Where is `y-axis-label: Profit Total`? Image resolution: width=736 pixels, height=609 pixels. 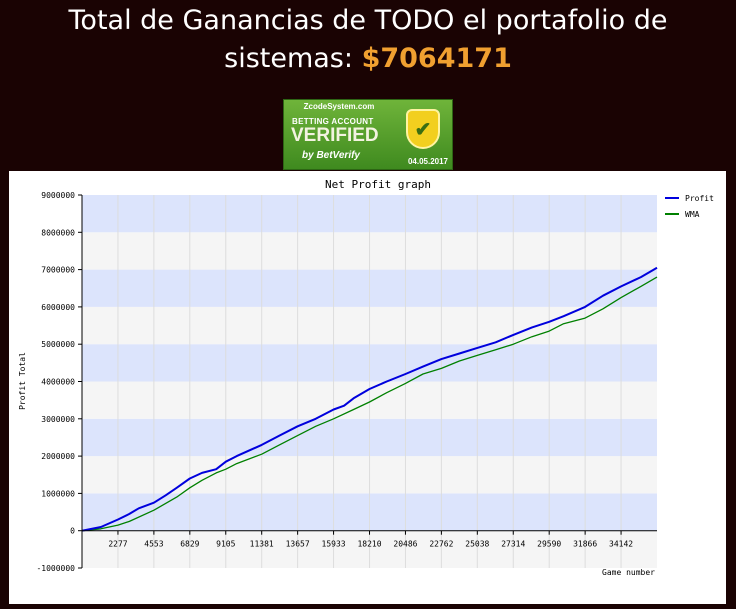
y-axis-label: Profit Total is located at coordinates (22, 381).